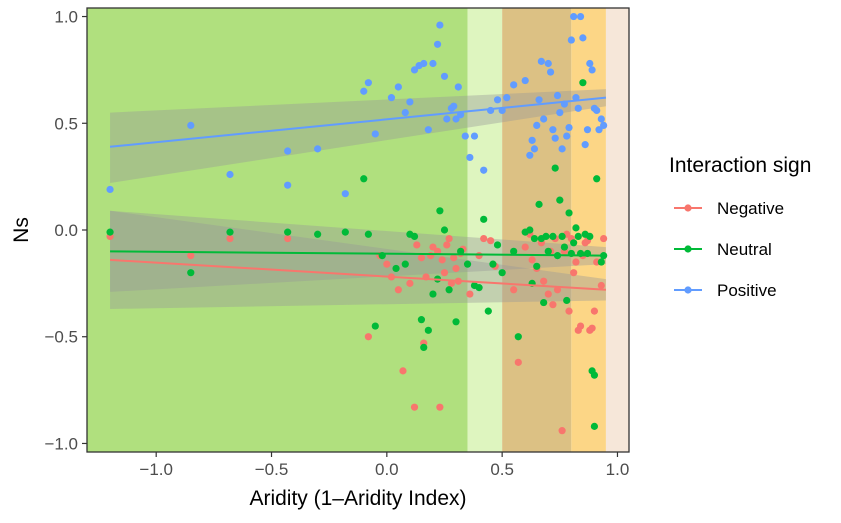  What do you see at coordinates (66, 123) in the screenshot?
I see `y-tick-label: 0.5` at bounding box center [66, 123].